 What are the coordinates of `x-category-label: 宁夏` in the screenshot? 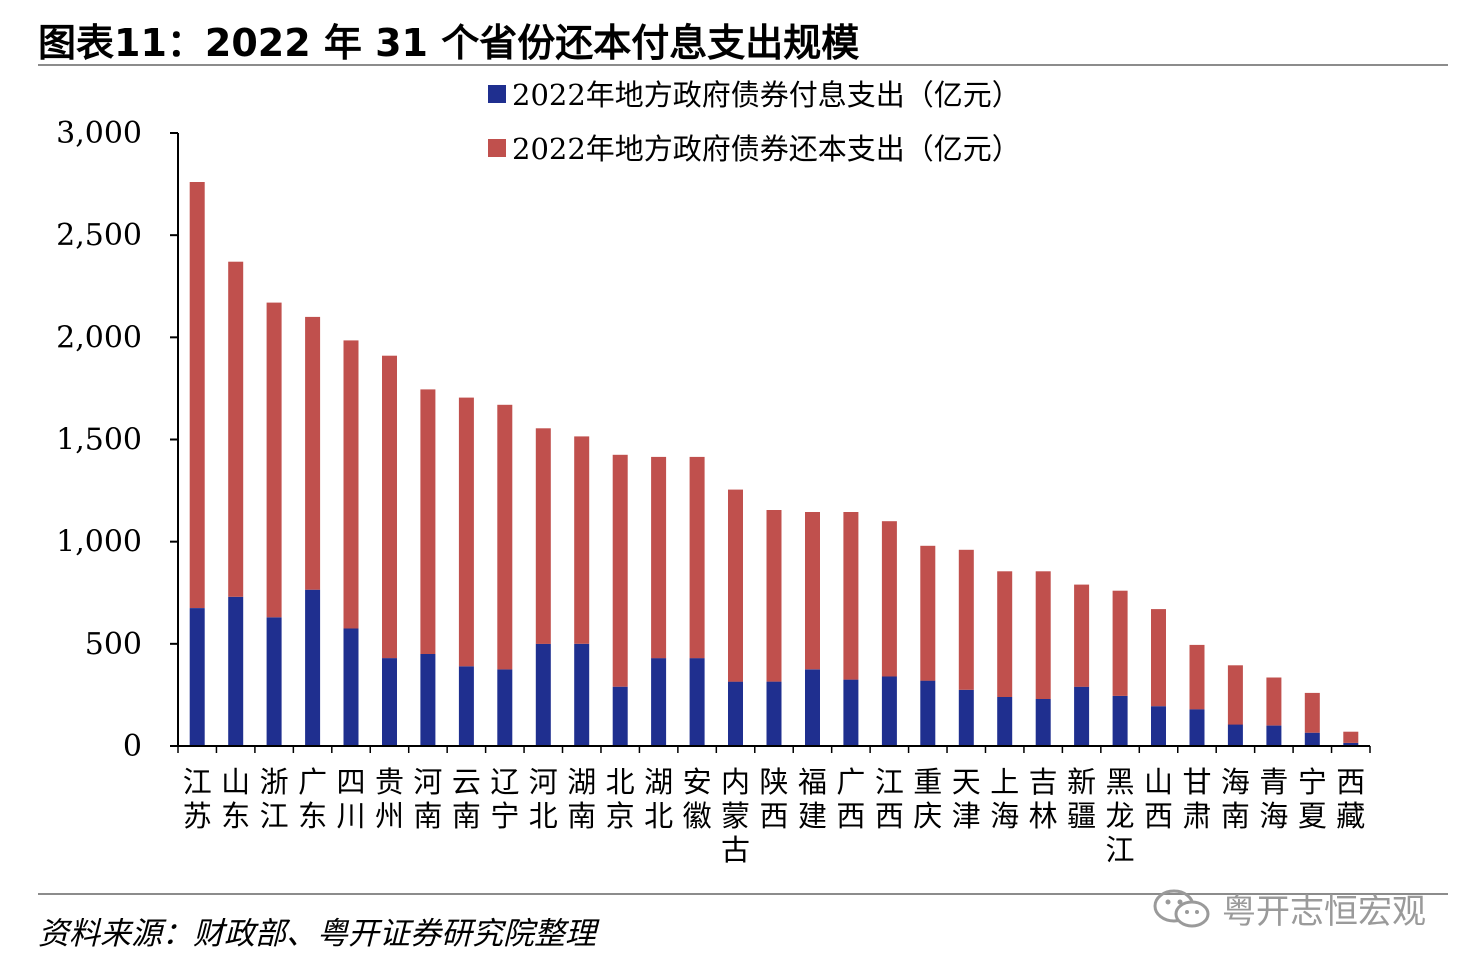 It's located at (1312, 799).